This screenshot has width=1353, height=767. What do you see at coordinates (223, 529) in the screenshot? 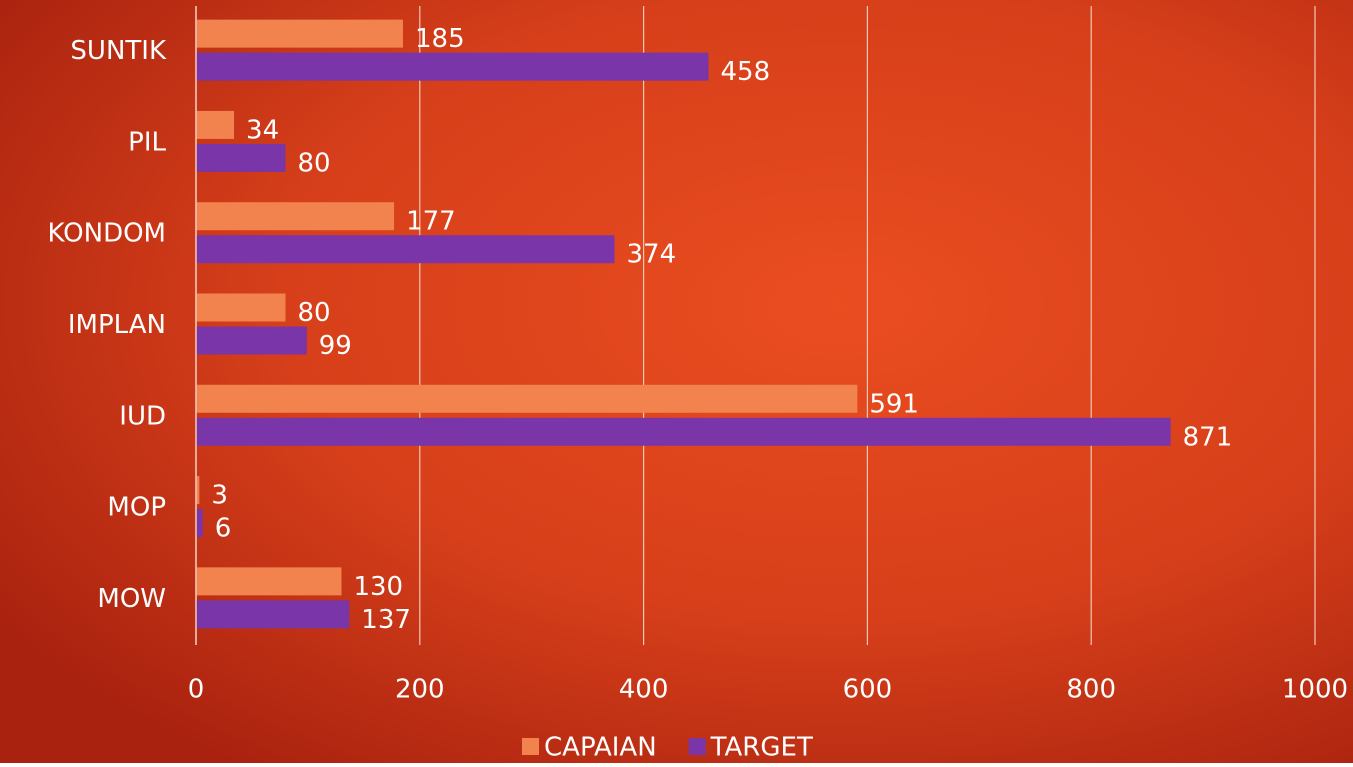
I see `data-label: 6` at bounding box center [223, 529].